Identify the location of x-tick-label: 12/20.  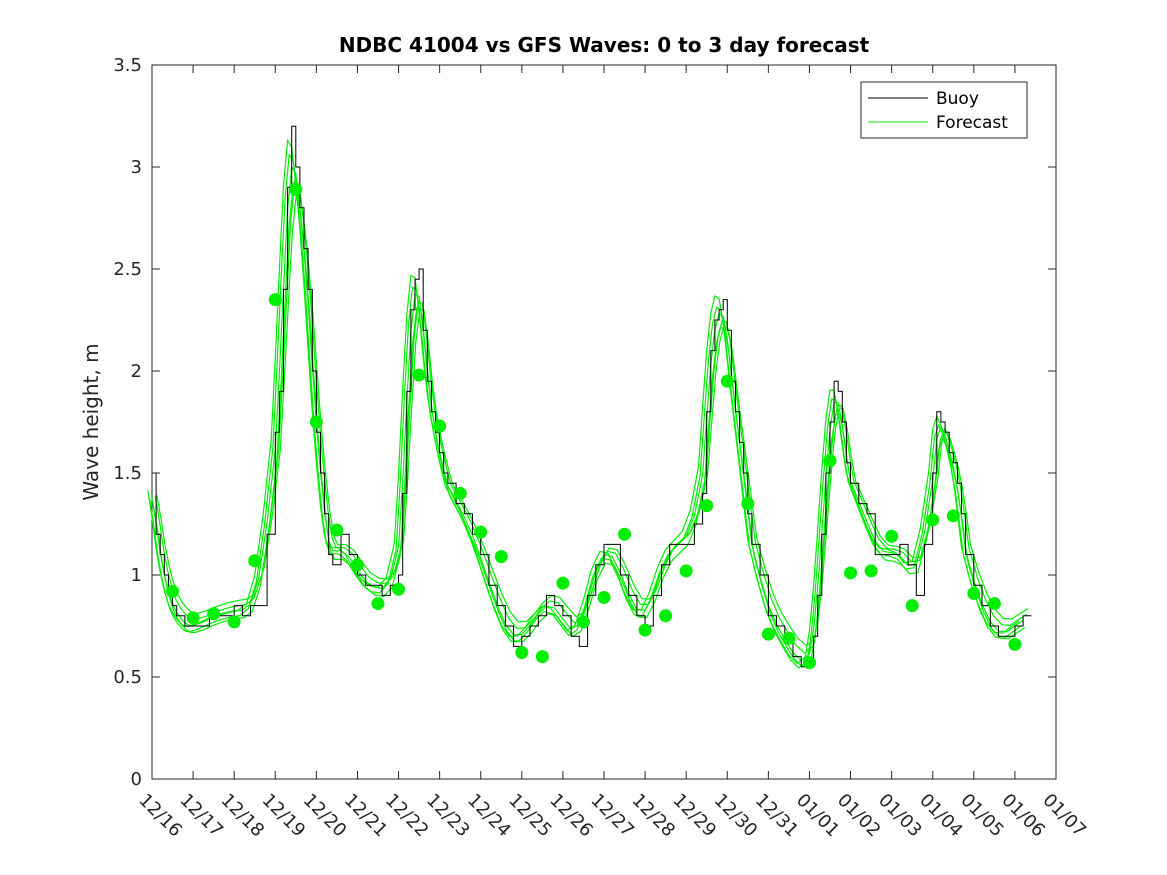
(325, 816).